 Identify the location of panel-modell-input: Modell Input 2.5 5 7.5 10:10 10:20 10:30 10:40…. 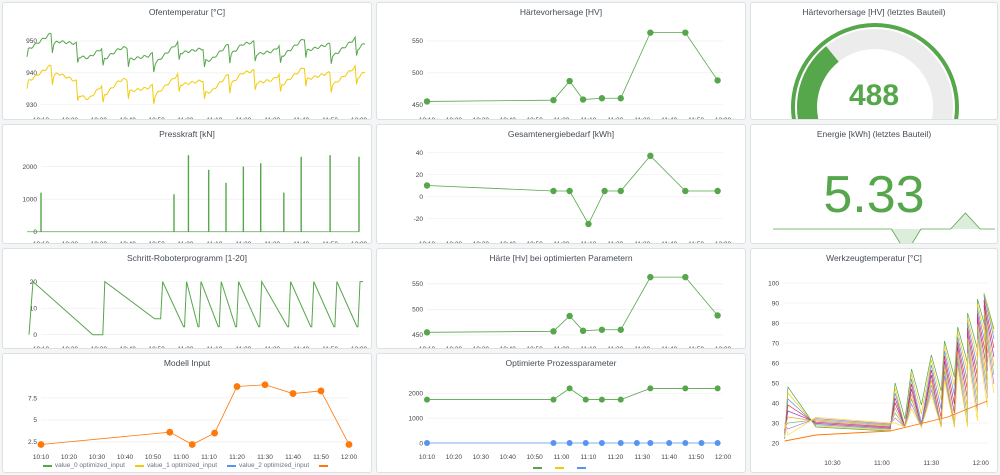
(187, 413).